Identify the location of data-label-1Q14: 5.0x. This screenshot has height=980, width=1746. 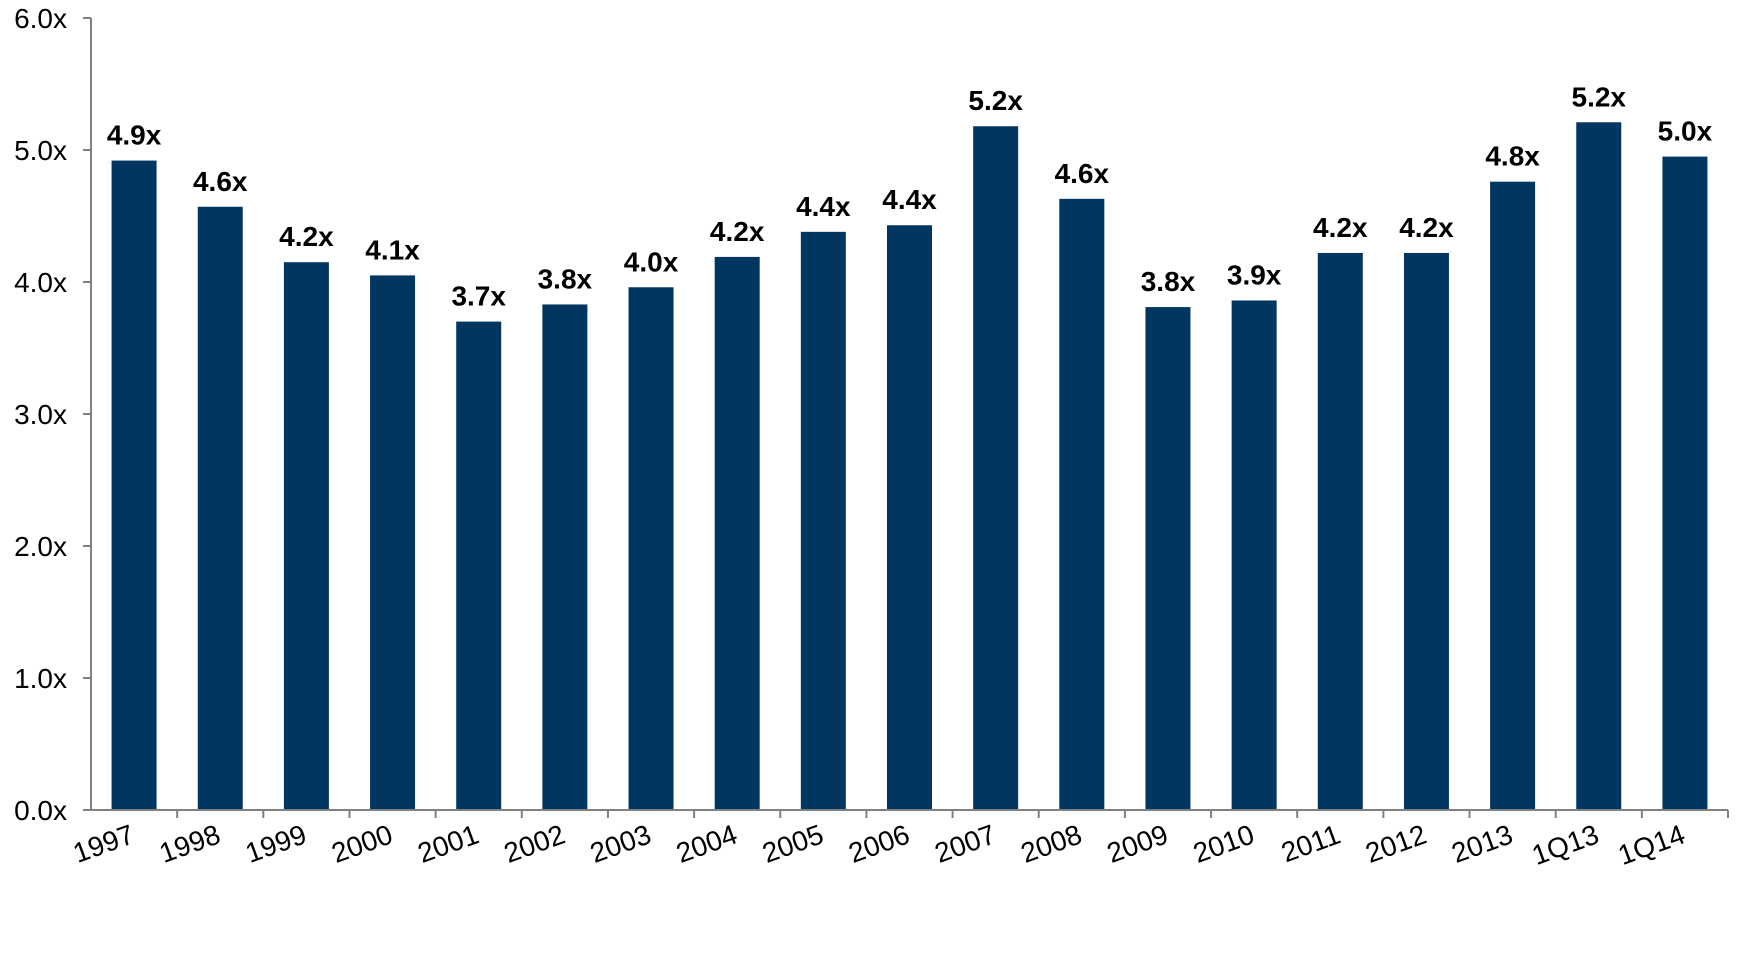
(1685, 131).